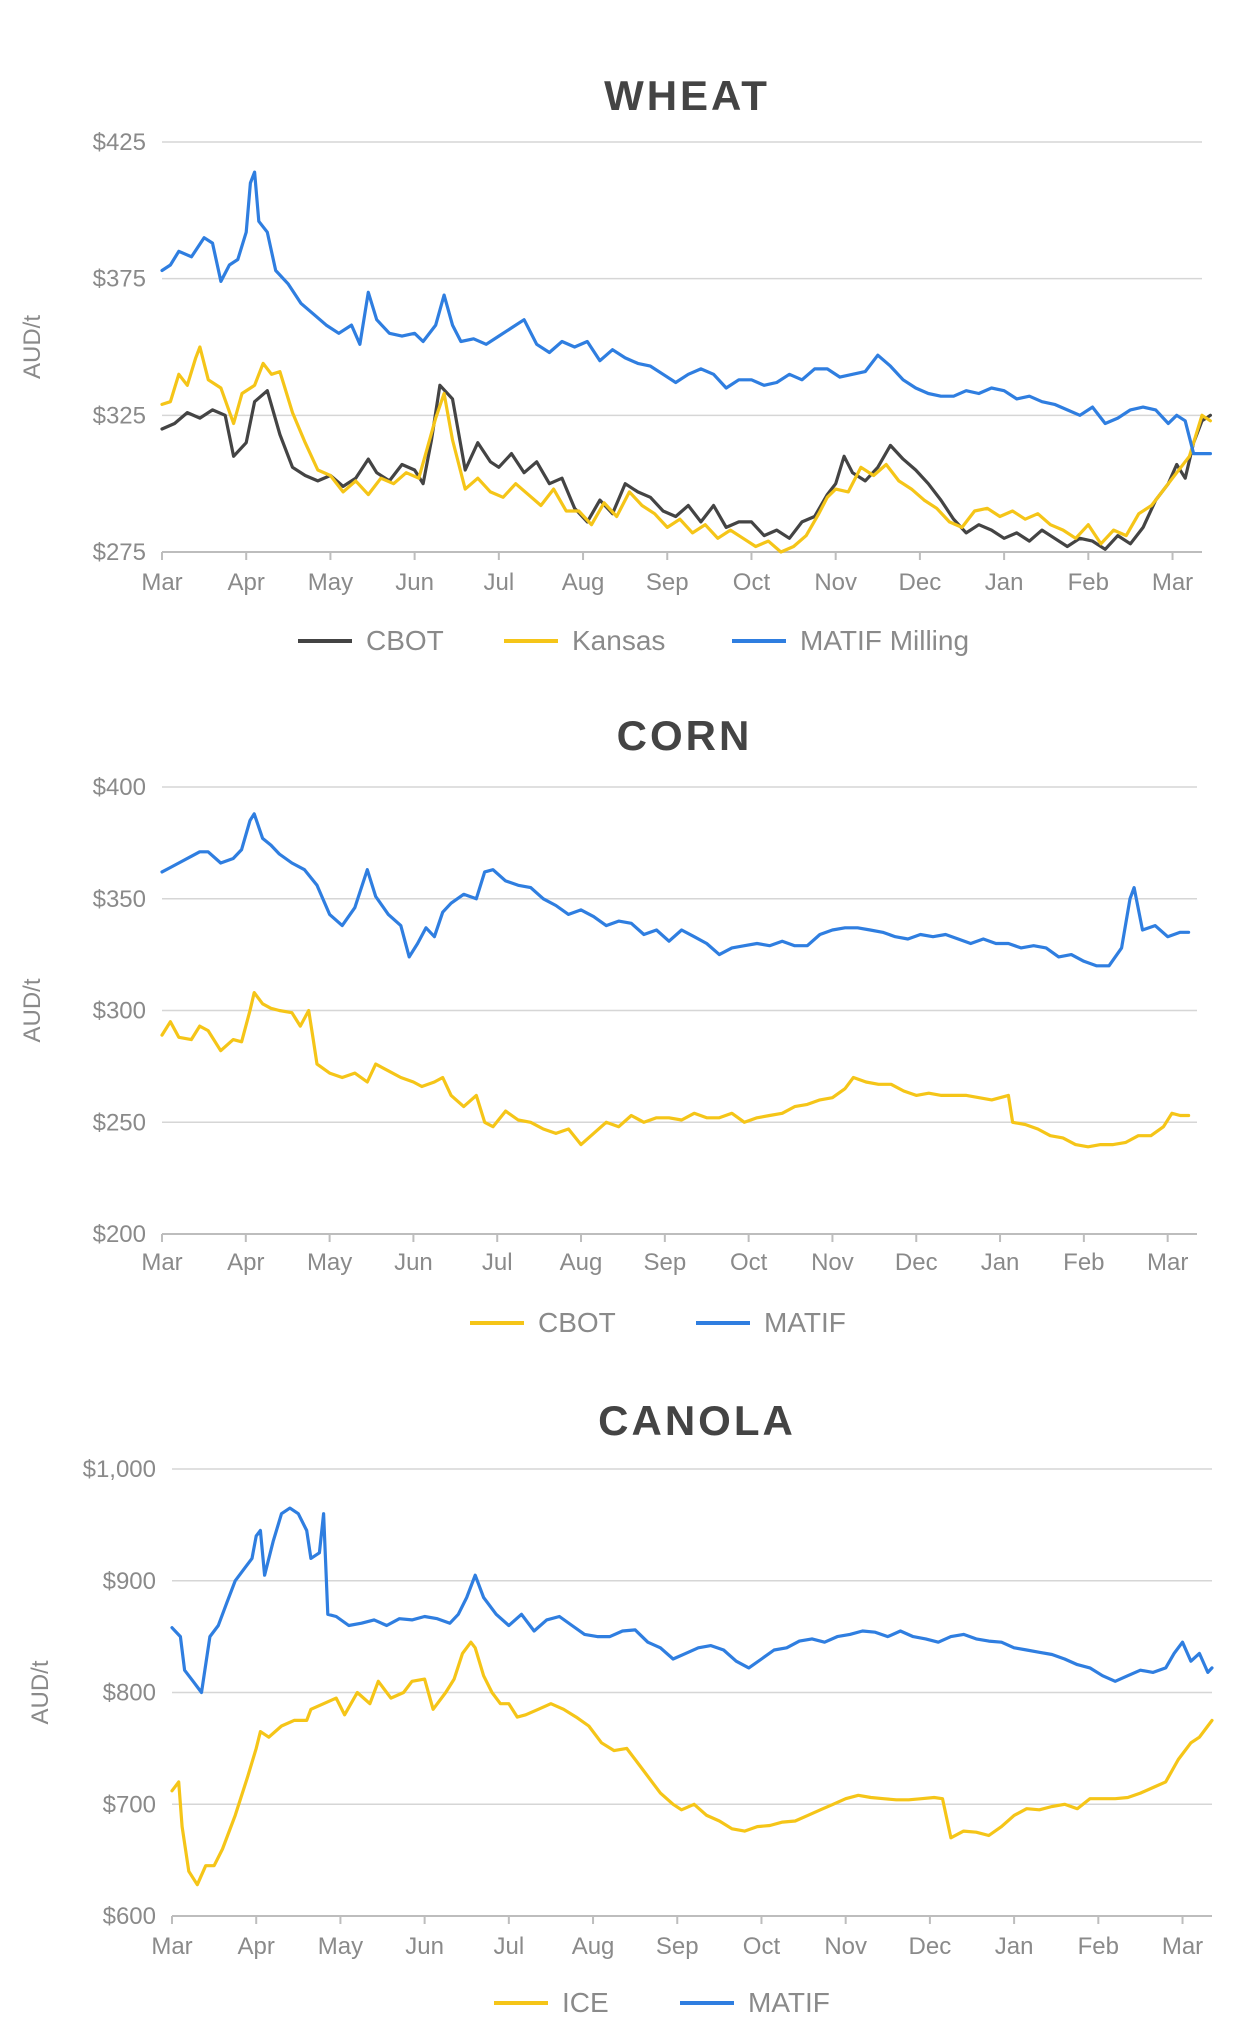 The width and height of the screenshot is (1256, 2039). Describe the element at coordinates (805, 1322) in the screenshot. I see `corn-legend-label: MATIF` at that location.